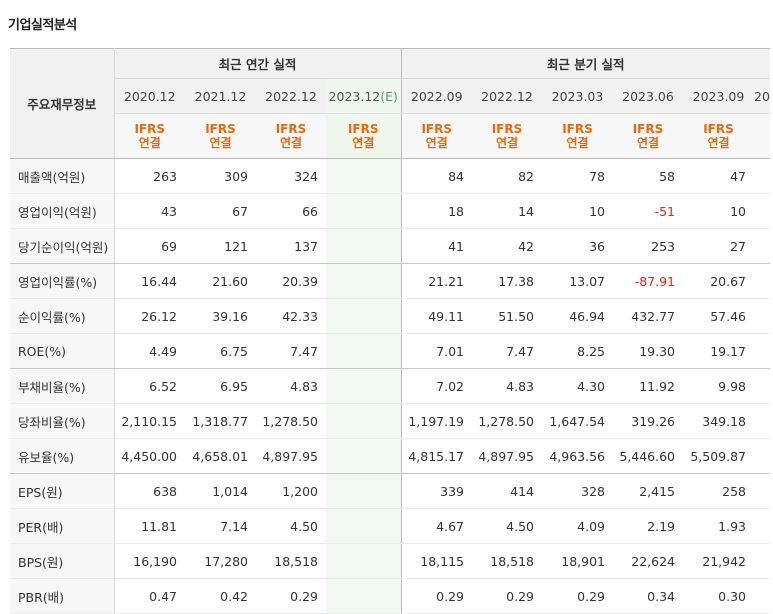  Describe the element at coordinates (436, 456) in the screenshot. I see `quarterly-value-cell: 4,815.17` at that location.